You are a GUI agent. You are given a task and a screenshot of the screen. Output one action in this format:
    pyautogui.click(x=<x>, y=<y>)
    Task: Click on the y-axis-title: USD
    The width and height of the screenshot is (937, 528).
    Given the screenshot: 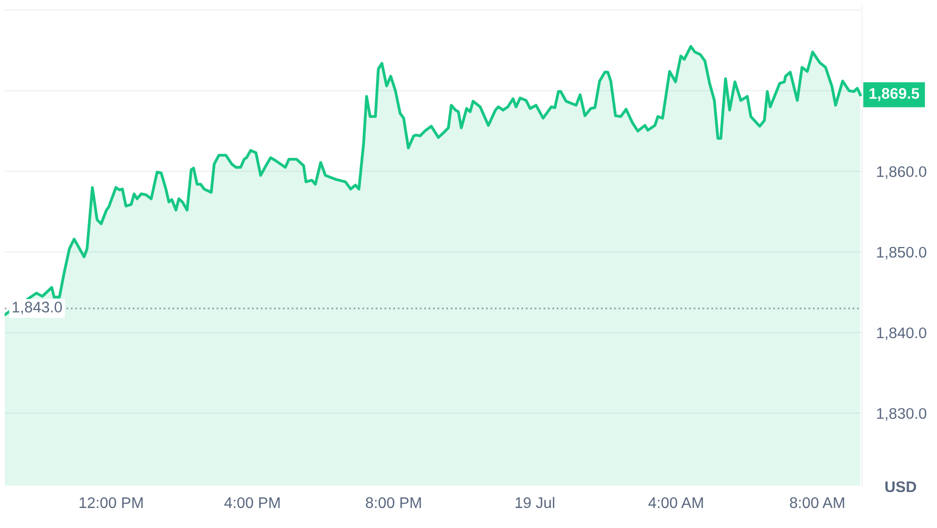 What is the action you would take?
    pyautogui.click(x=900, y=486)
    